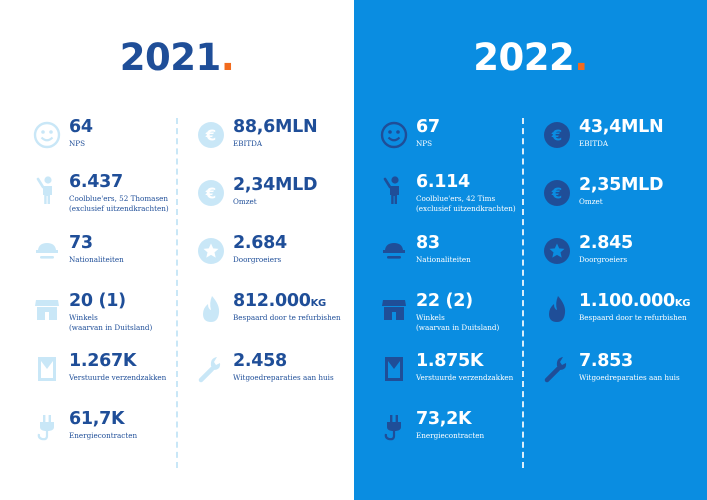  I want to click on stat-value: 67, so click(428, 127).